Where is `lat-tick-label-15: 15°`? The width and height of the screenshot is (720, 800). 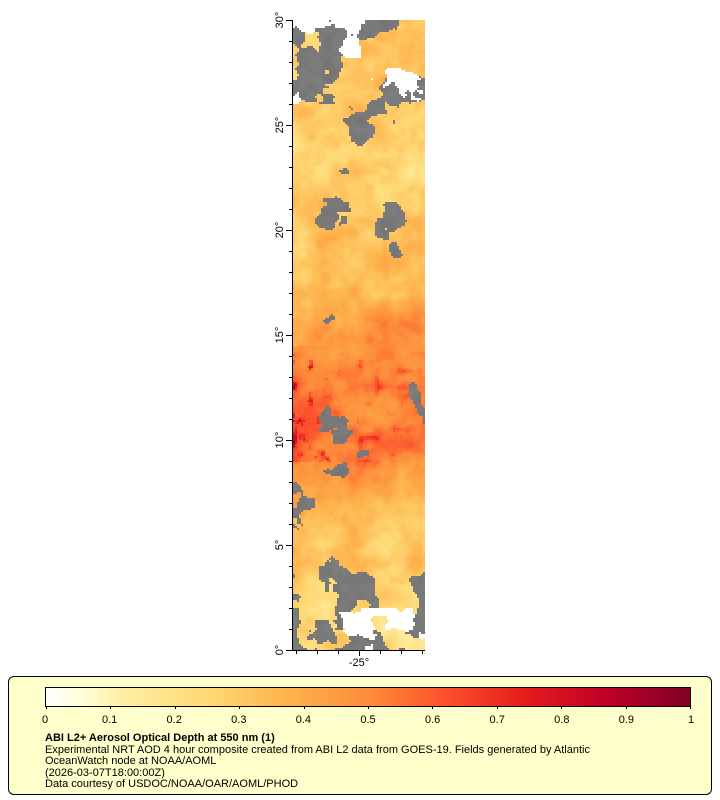
lat-tick-label-15: 15° is located at coordinates (280, 335).